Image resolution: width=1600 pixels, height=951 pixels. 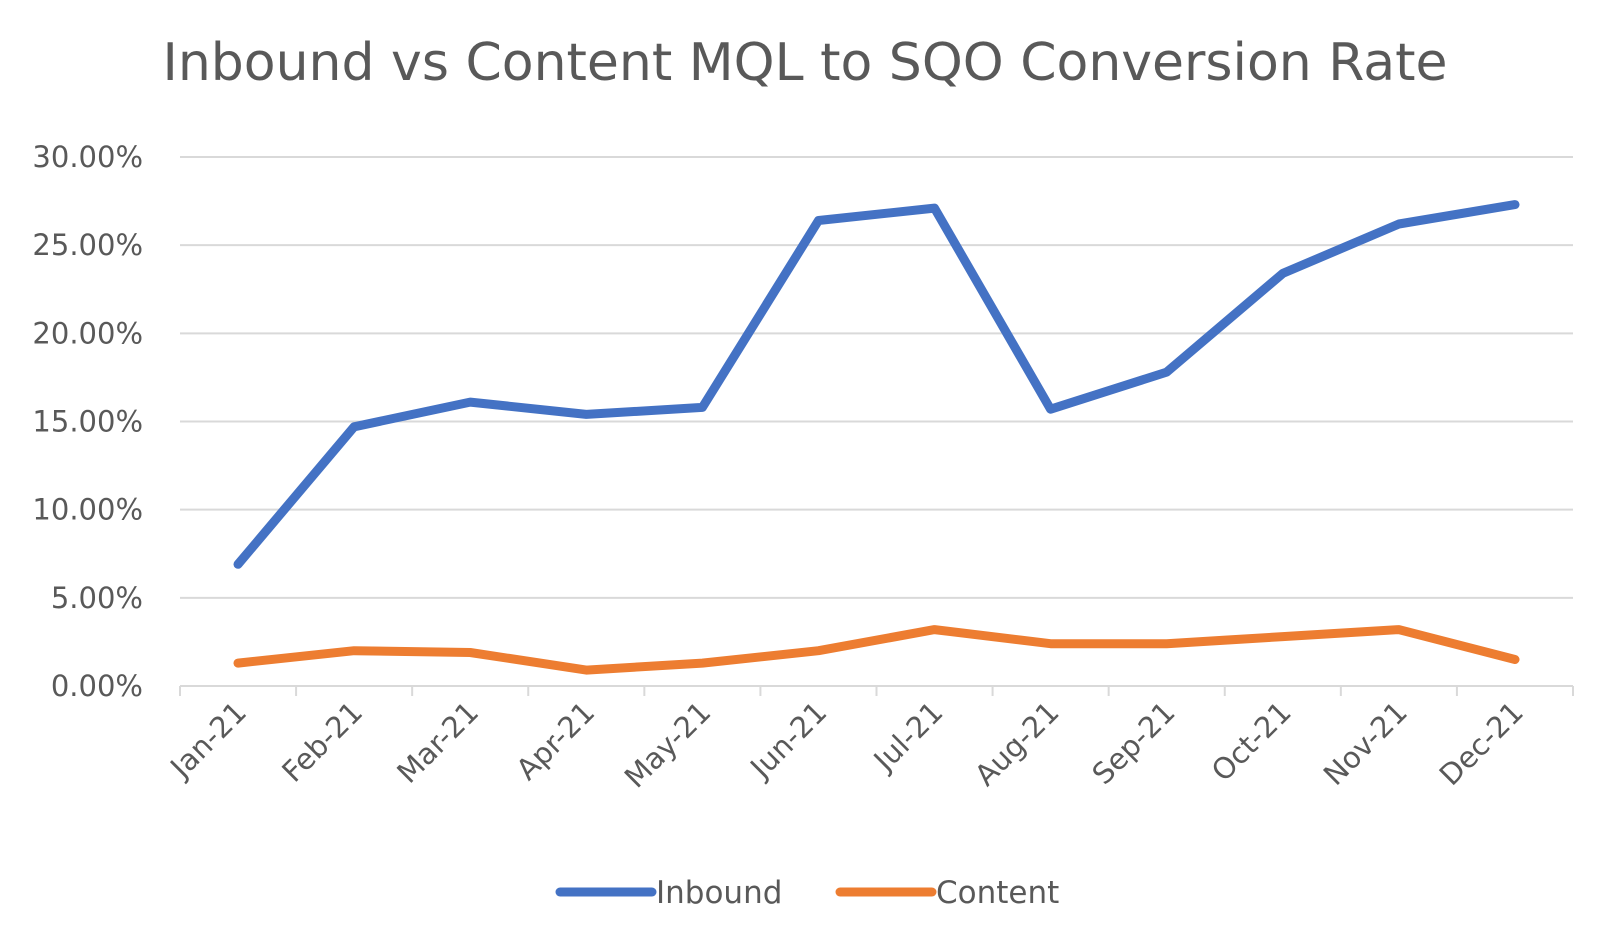 I want to click on x-tick-label-9: Oct-21, so click(x=1251, y=741).